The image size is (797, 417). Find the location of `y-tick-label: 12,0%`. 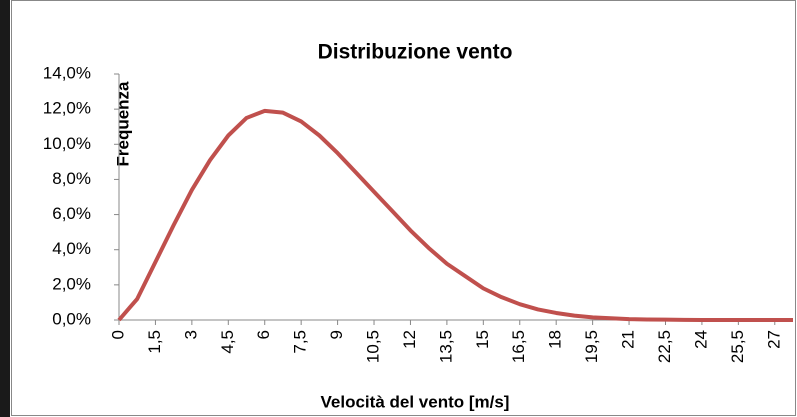

y-tick-label: 12,0% is located at coordinates (67, 108).